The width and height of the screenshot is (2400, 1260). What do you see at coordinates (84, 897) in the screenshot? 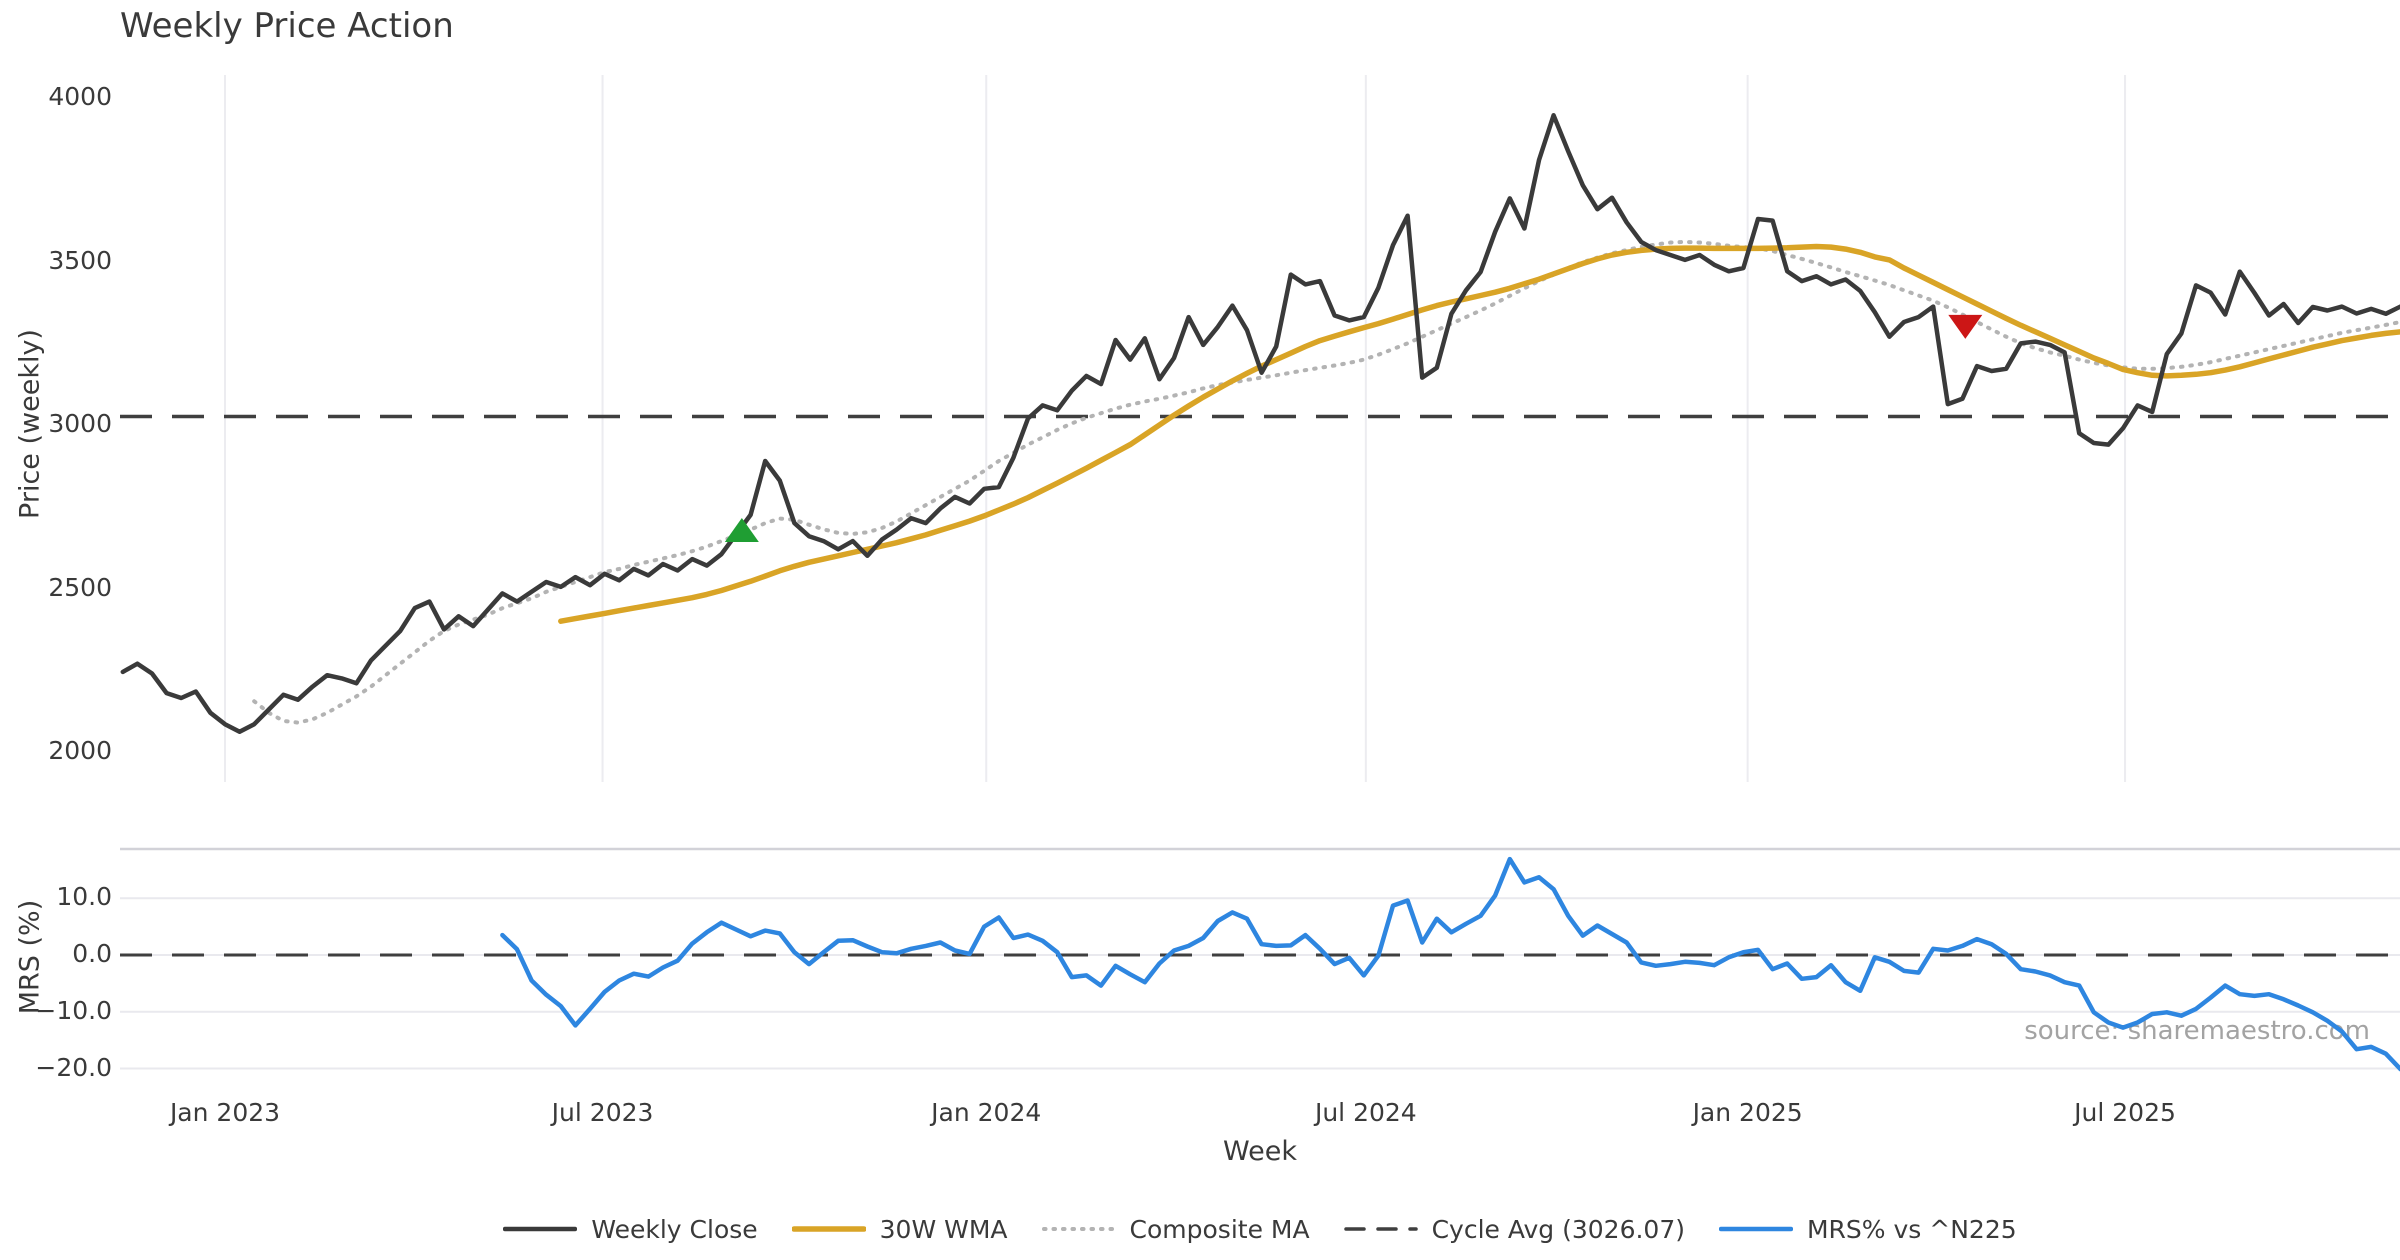
I see `mrs-ytick-10: 10.0` at bounding box center [84, 897].